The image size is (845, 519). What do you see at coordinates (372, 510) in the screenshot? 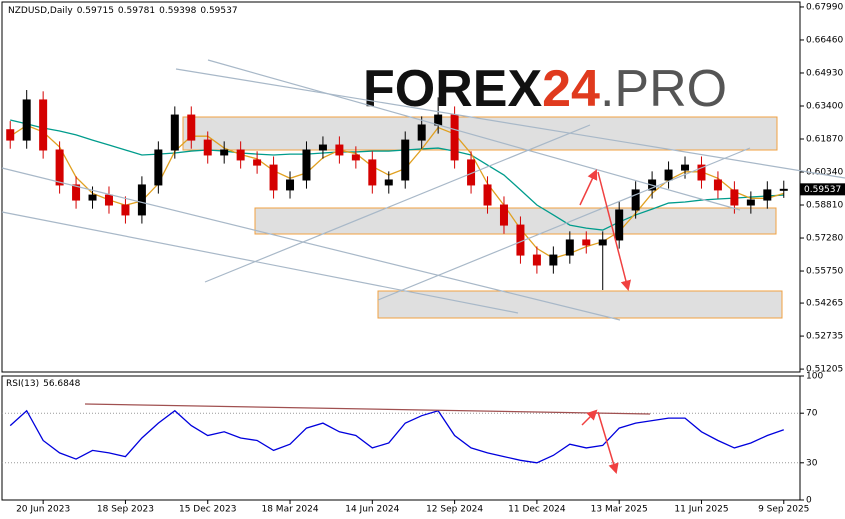
I see `x-tick-label: 14 Jun 2024` at bounding box center [372, 510].